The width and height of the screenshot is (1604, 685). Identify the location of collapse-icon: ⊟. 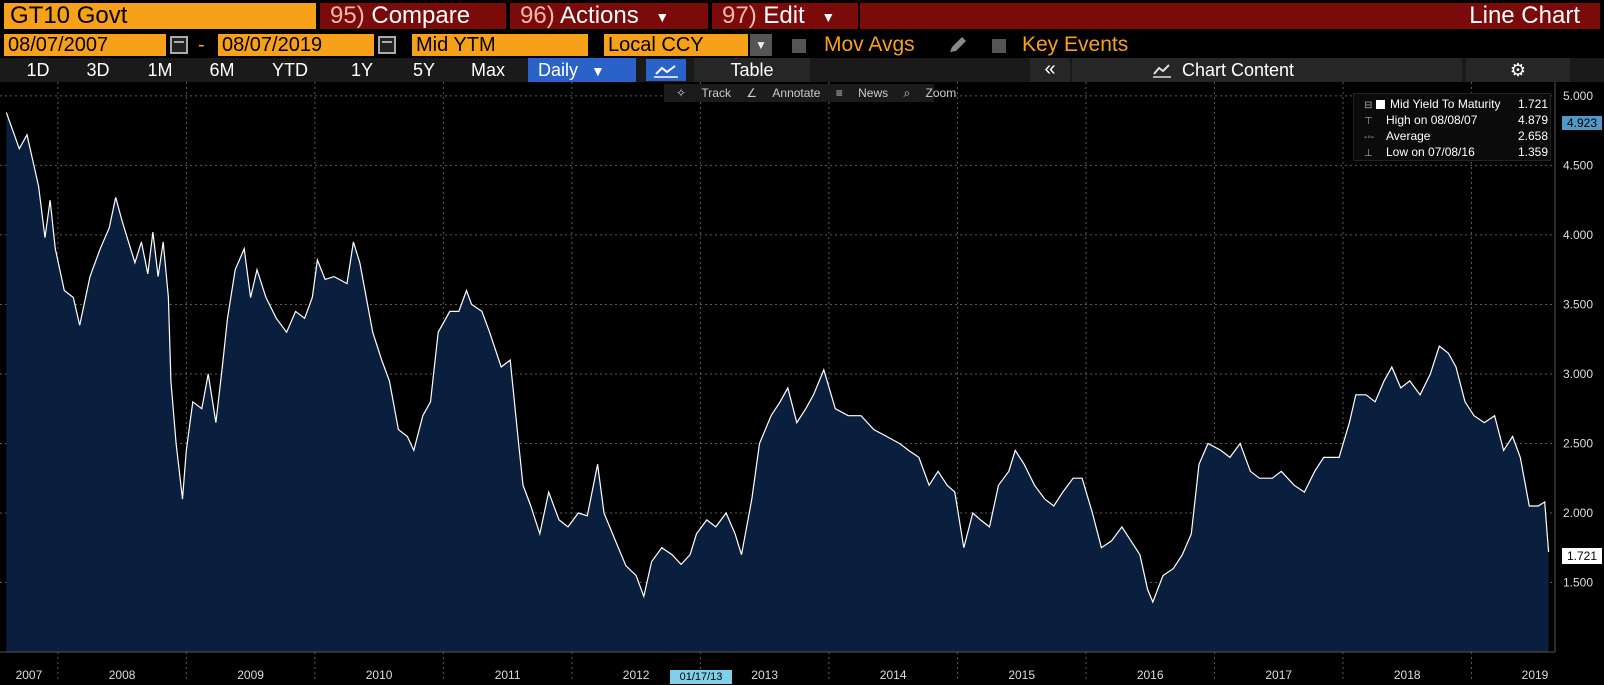
(1368, 105).